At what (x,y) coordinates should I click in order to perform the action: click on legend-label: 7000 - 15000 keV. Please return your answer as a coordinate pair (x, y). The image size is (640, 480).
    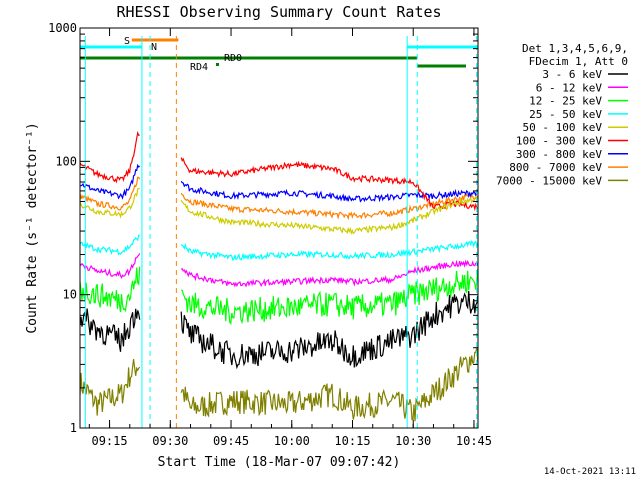
    Looking at the image, I should click on (549, 180).